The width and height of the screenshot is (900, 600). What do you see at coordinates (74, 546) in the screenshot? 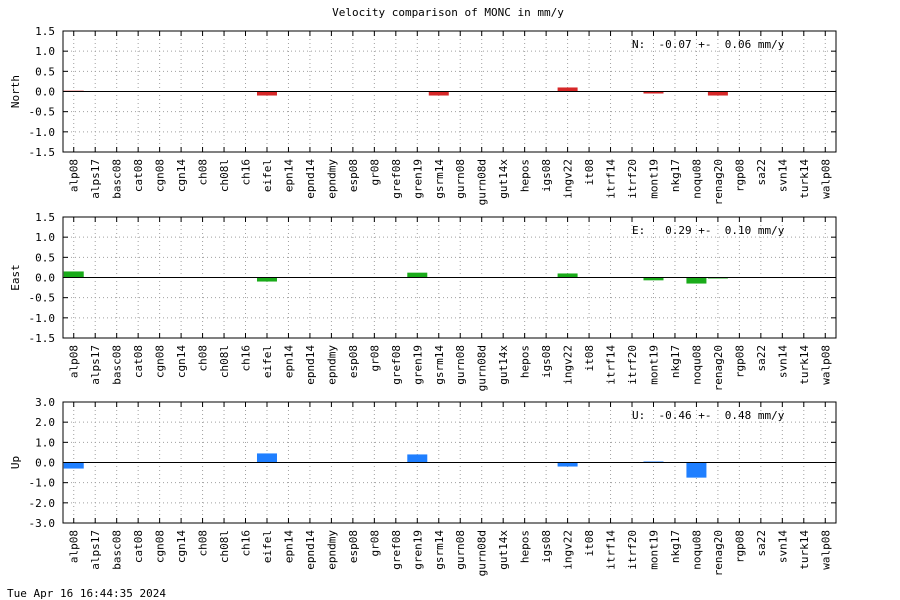
I see `category-label: alp08` at bounding box center [74, 546].